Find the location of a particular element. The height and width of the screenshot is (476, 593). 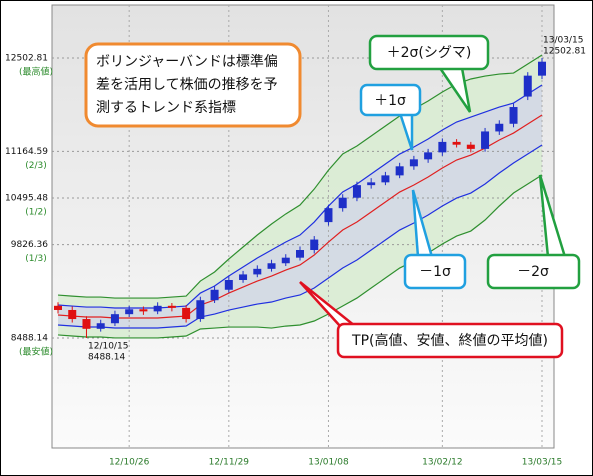

description-line: 測するトレンド系指標 is located at coordinates (166, 108).